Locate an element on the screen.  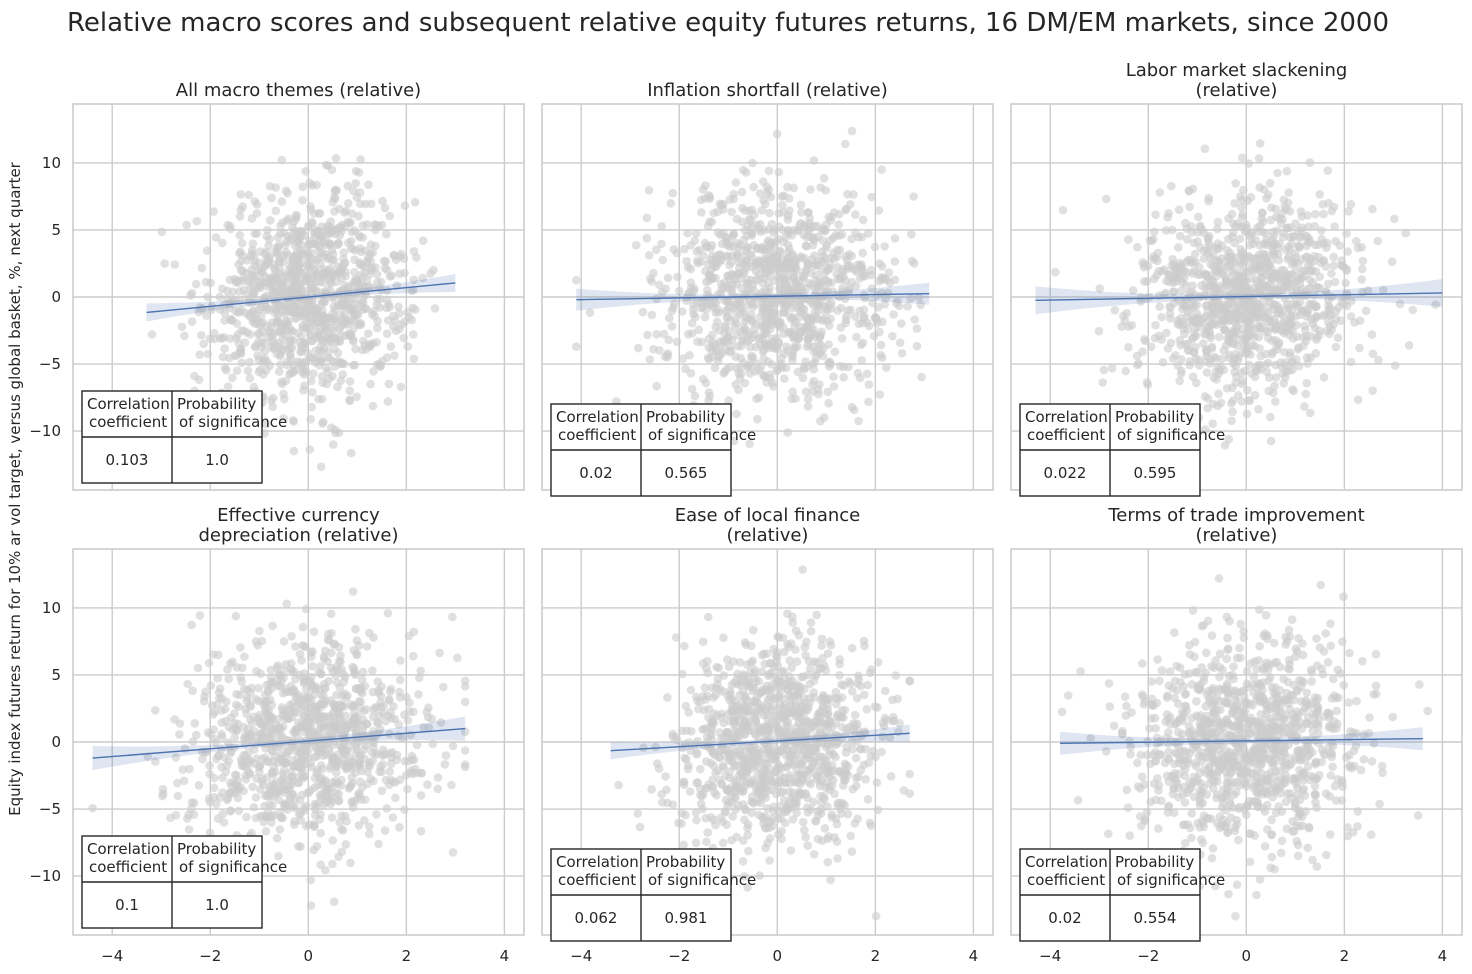
panel-title: All macro themes (relative) is located at coordinates (298, 90).